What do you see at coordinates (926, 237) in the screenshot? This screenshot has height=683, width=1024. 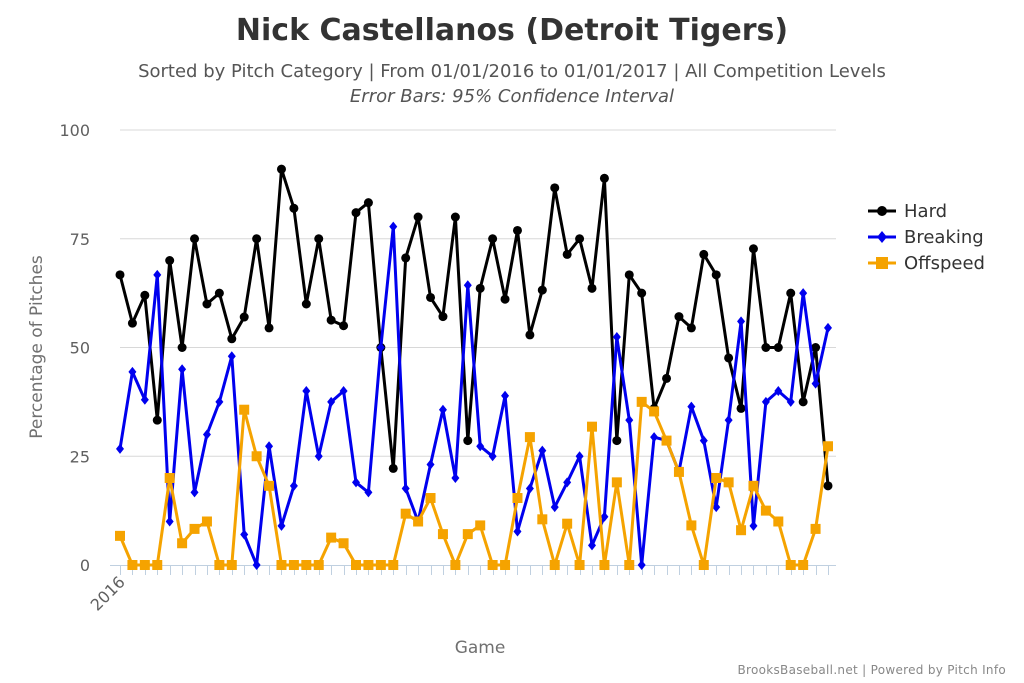 I see `legend: Hard Breaking Offspeed` at bounding box center [926, 237].